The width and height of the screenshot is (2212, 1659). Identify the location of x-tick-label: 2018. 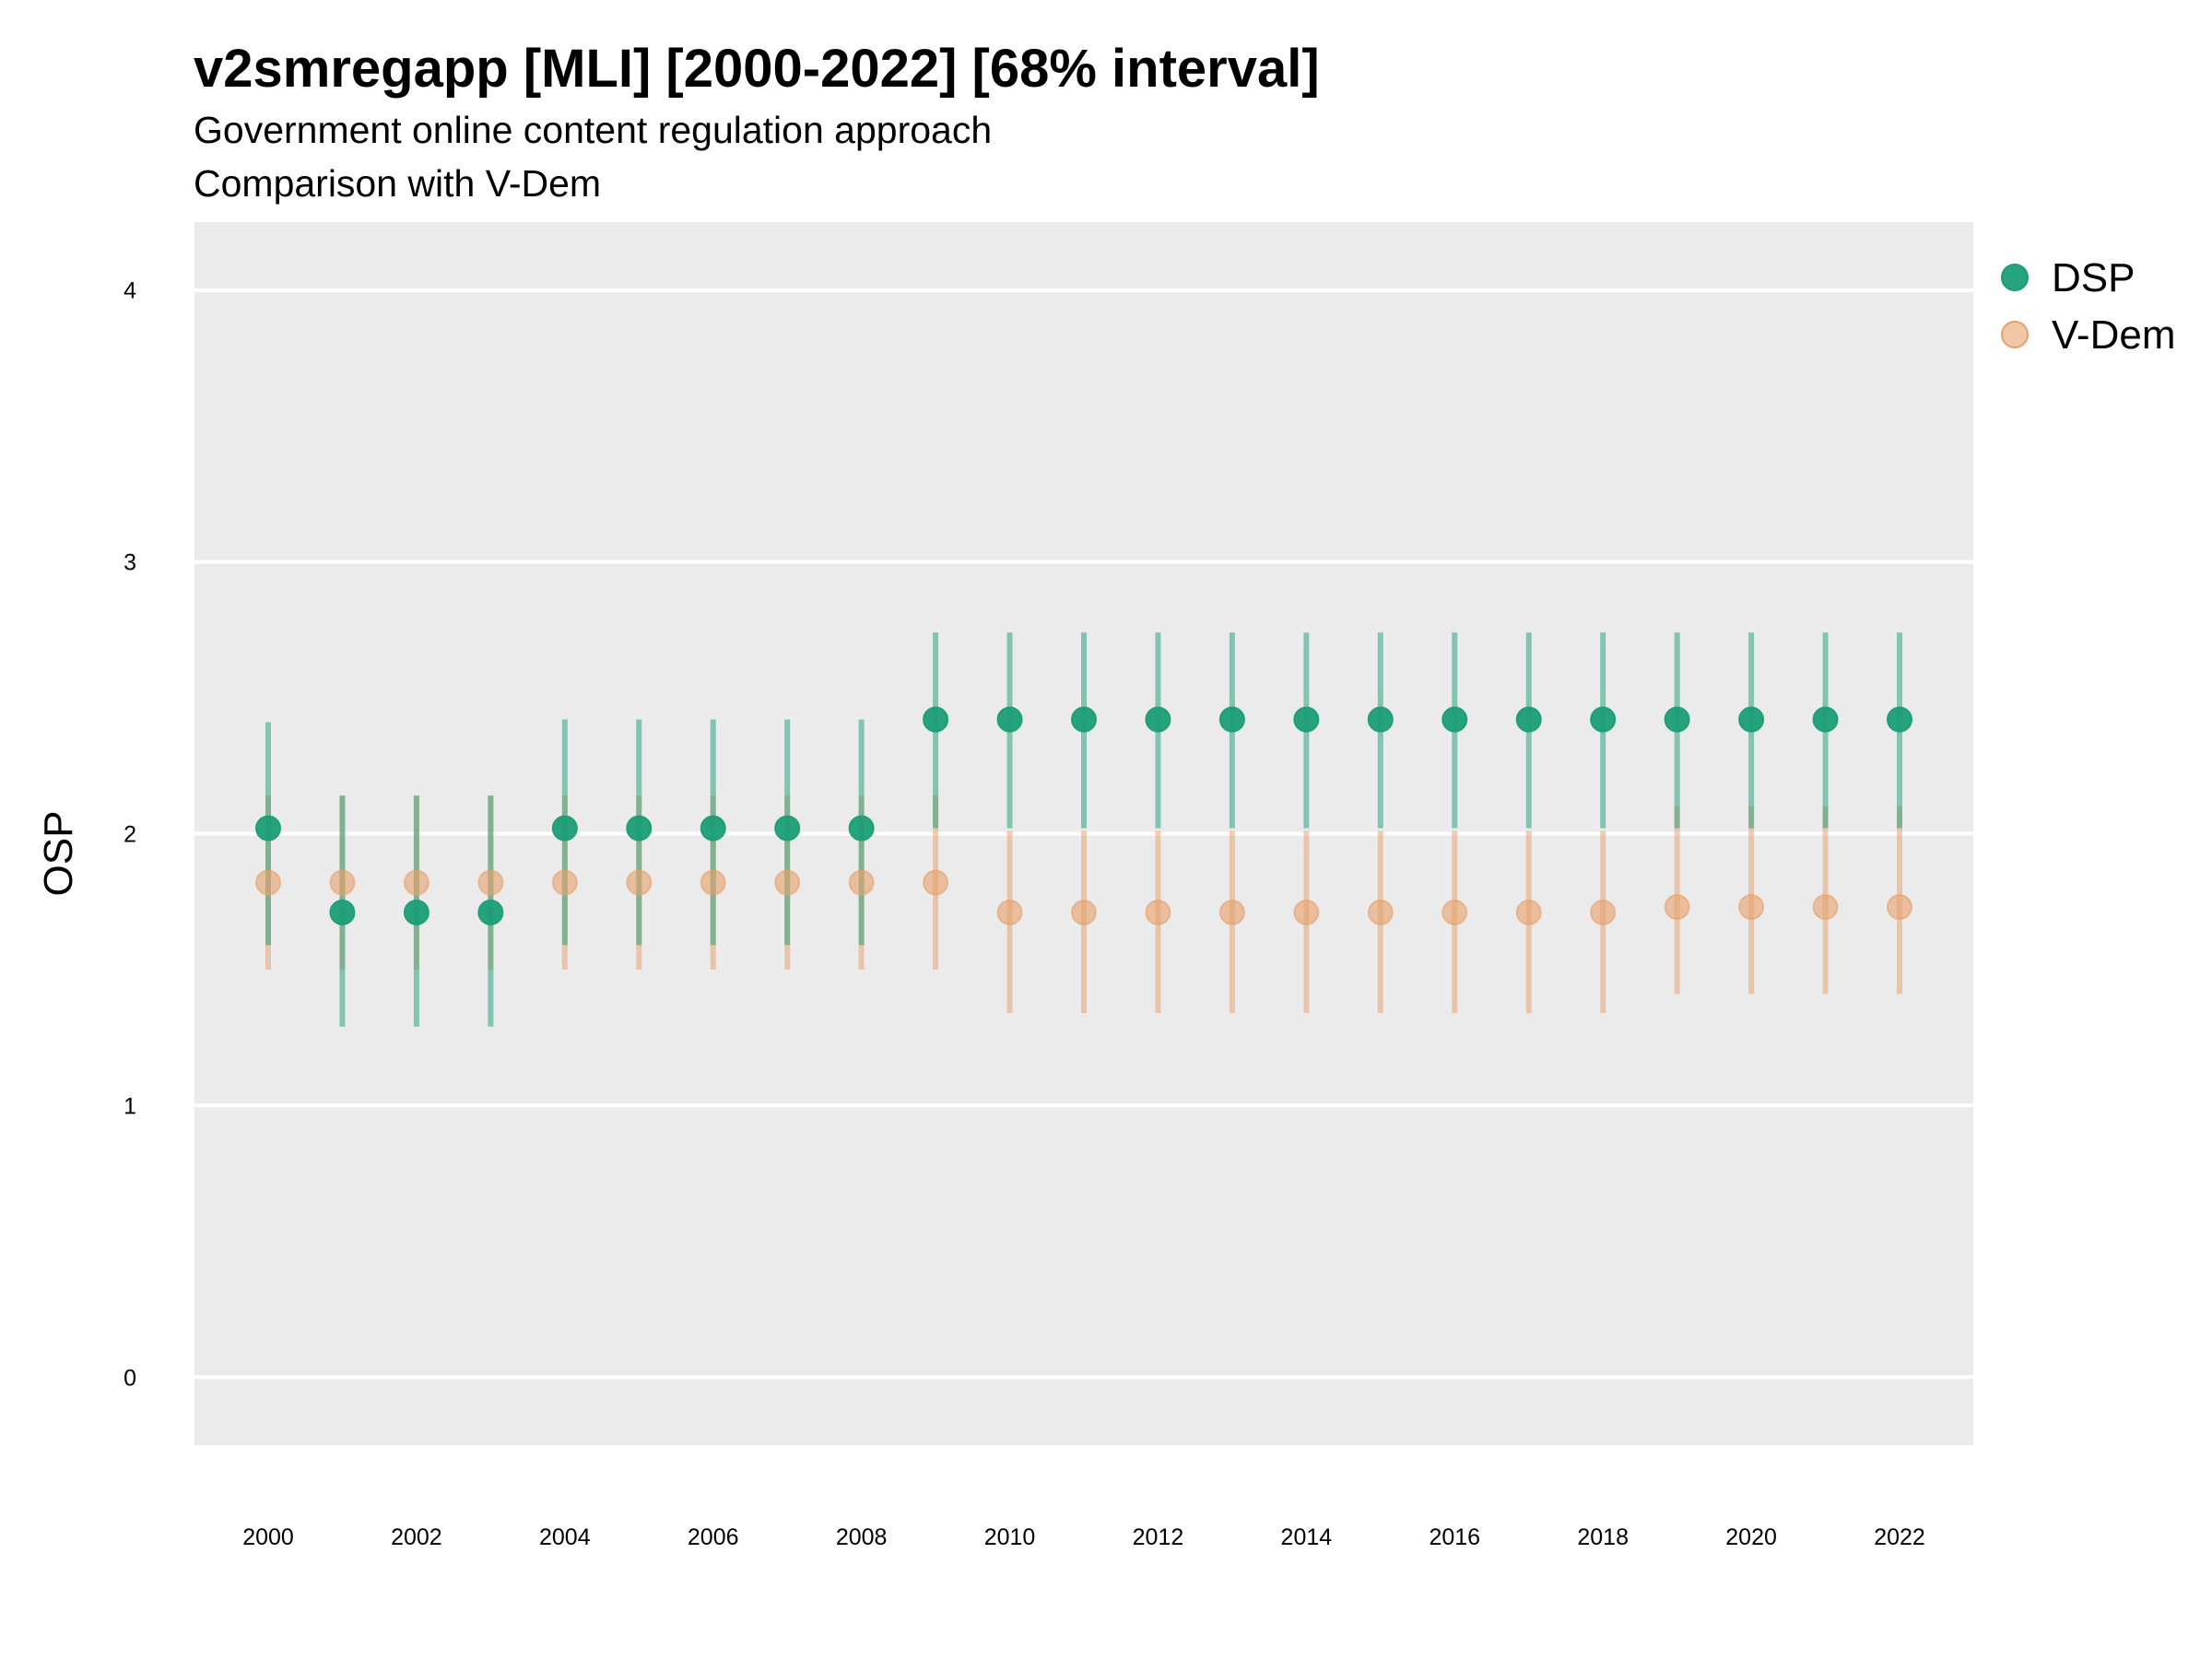
(1603, 1537).